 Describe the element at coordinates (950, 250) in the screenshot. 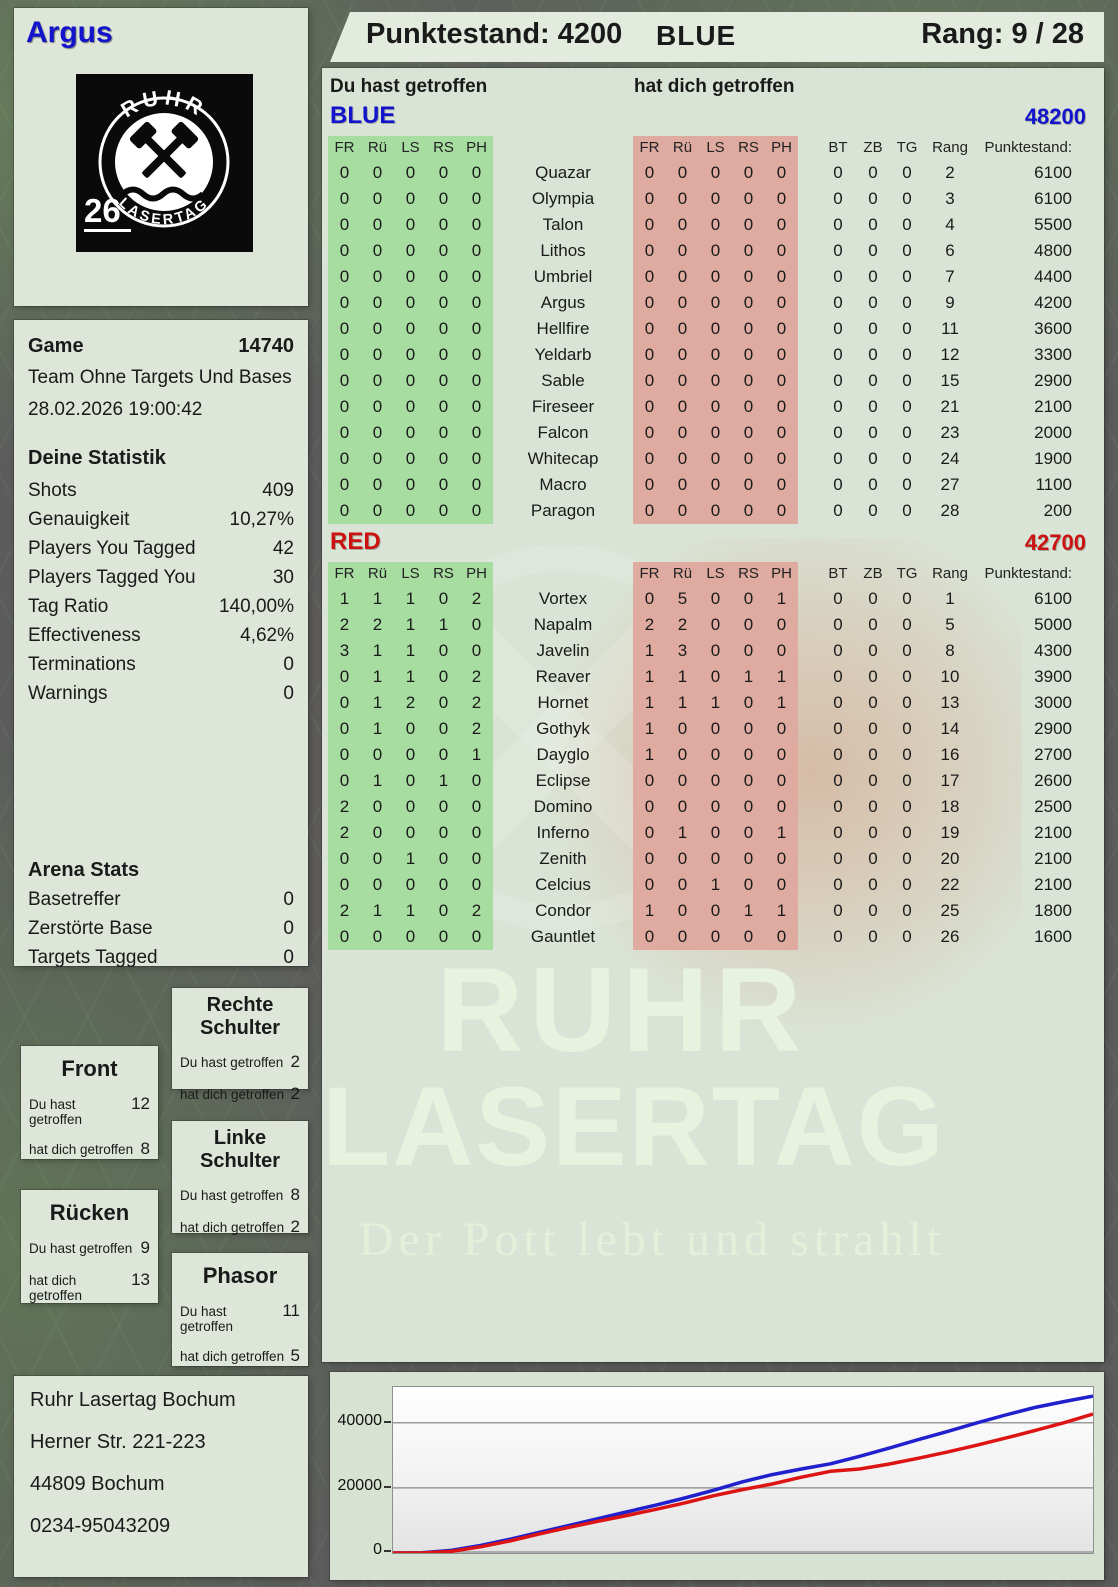

I see `rank-cell: 6` at that location.